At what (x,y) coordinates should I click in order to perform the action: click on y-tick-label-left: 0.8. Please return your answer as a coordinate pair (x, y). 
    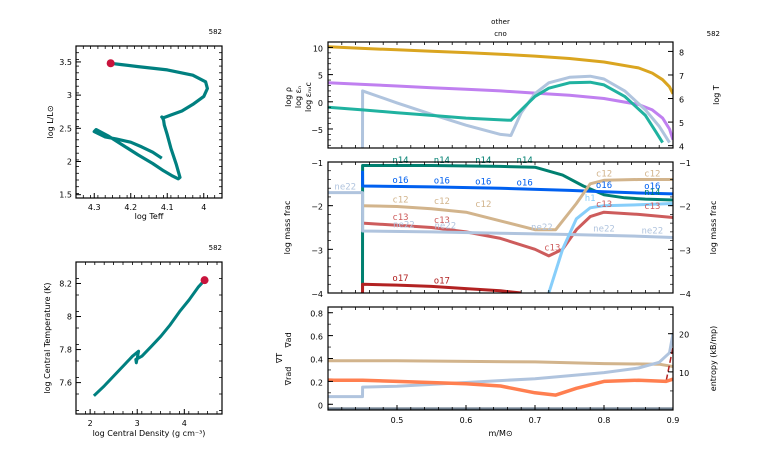
    Looking at the image, I should click on (316, 314).